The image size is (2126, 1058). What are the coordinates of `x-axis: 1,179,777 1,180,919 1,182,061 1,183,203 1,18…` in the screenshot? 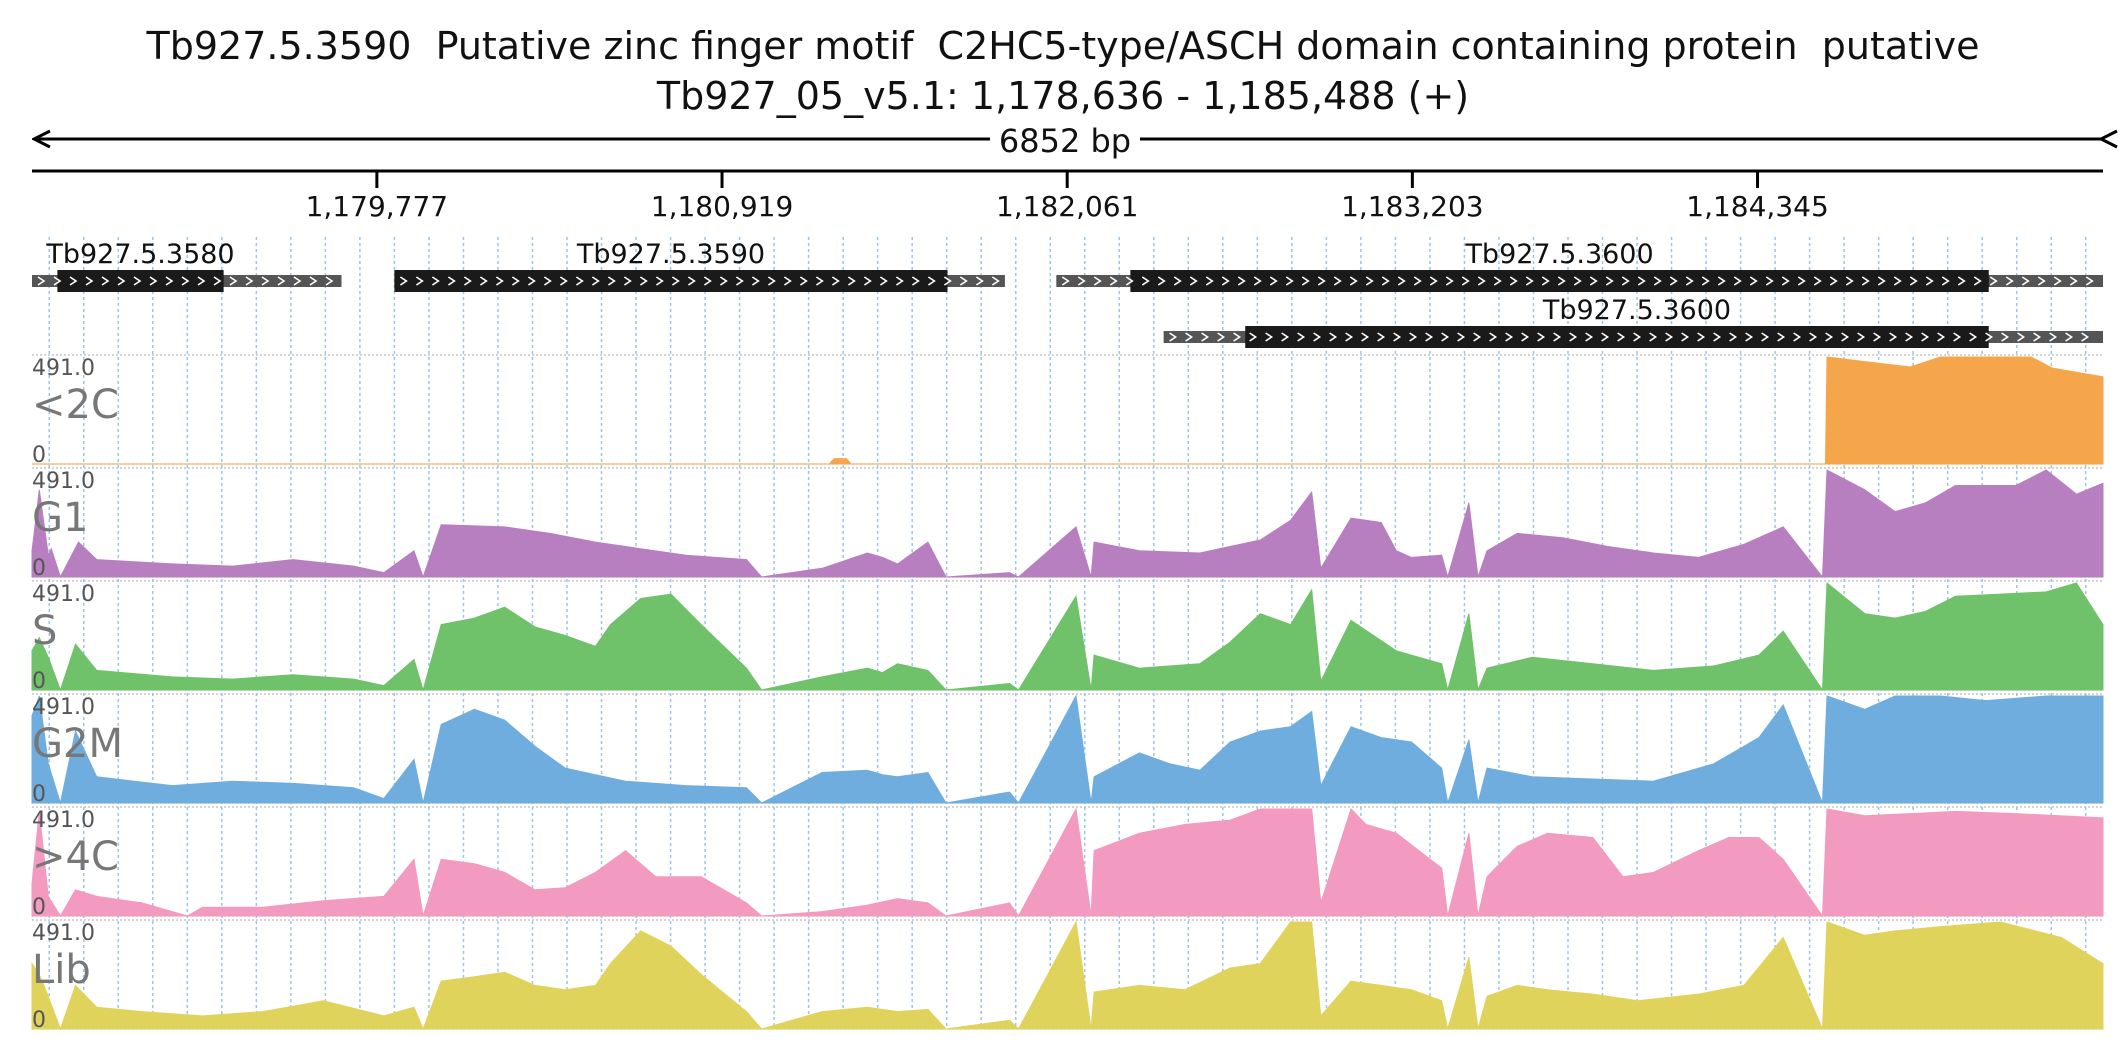 It's located at (1067, 196).